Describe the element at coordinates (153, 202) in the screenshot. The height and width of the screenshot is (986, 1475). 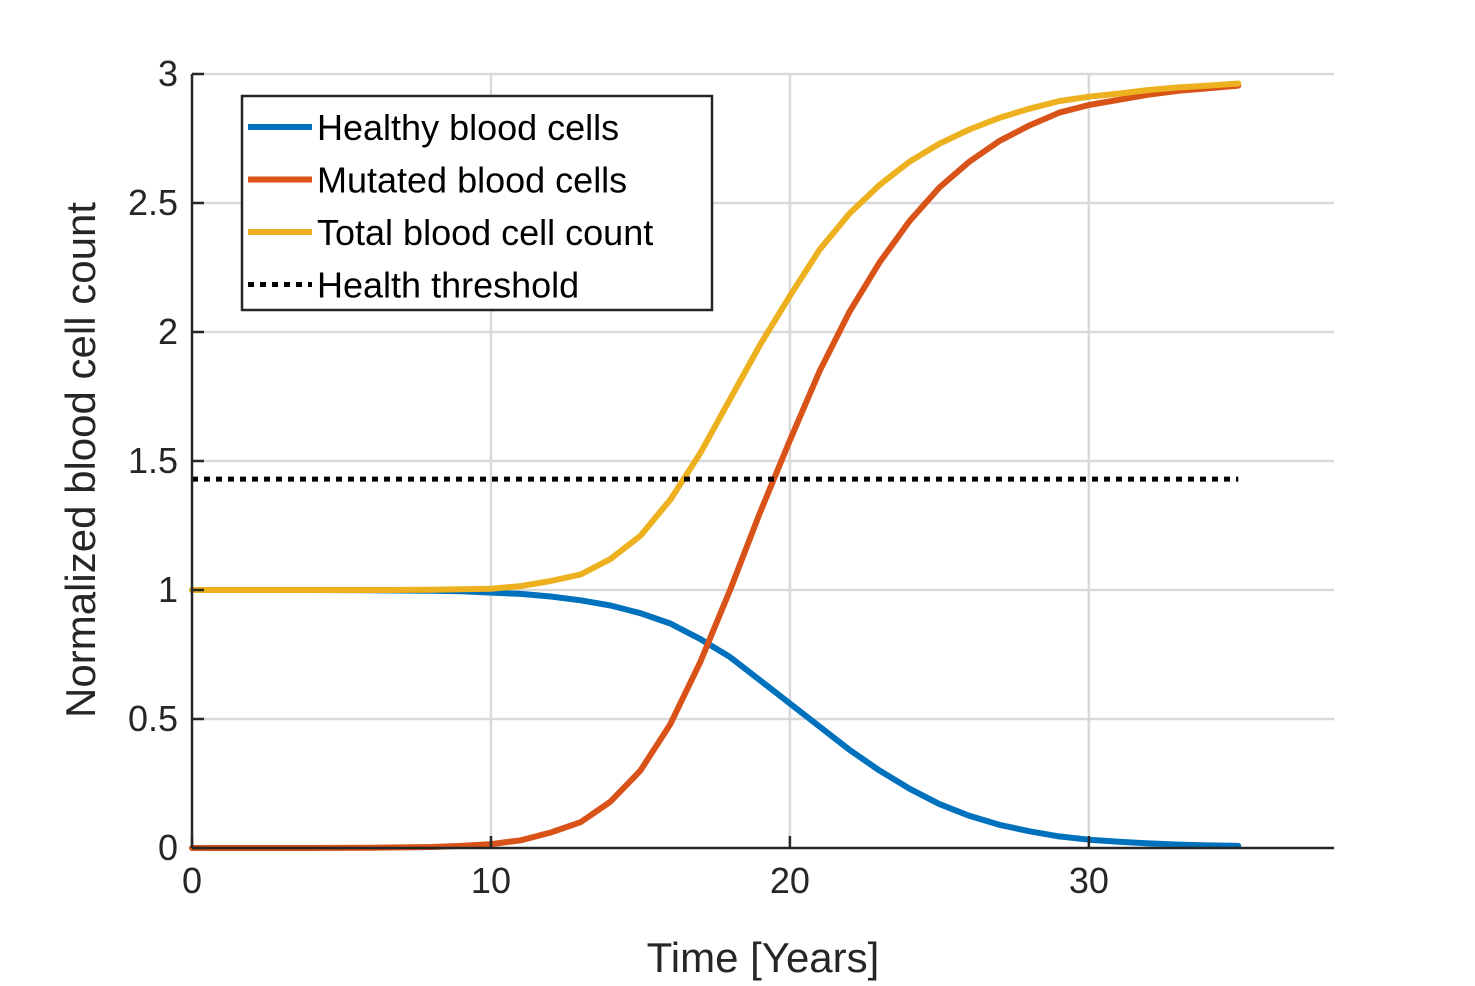
I see `y-tick-label: 2.5` at that location.